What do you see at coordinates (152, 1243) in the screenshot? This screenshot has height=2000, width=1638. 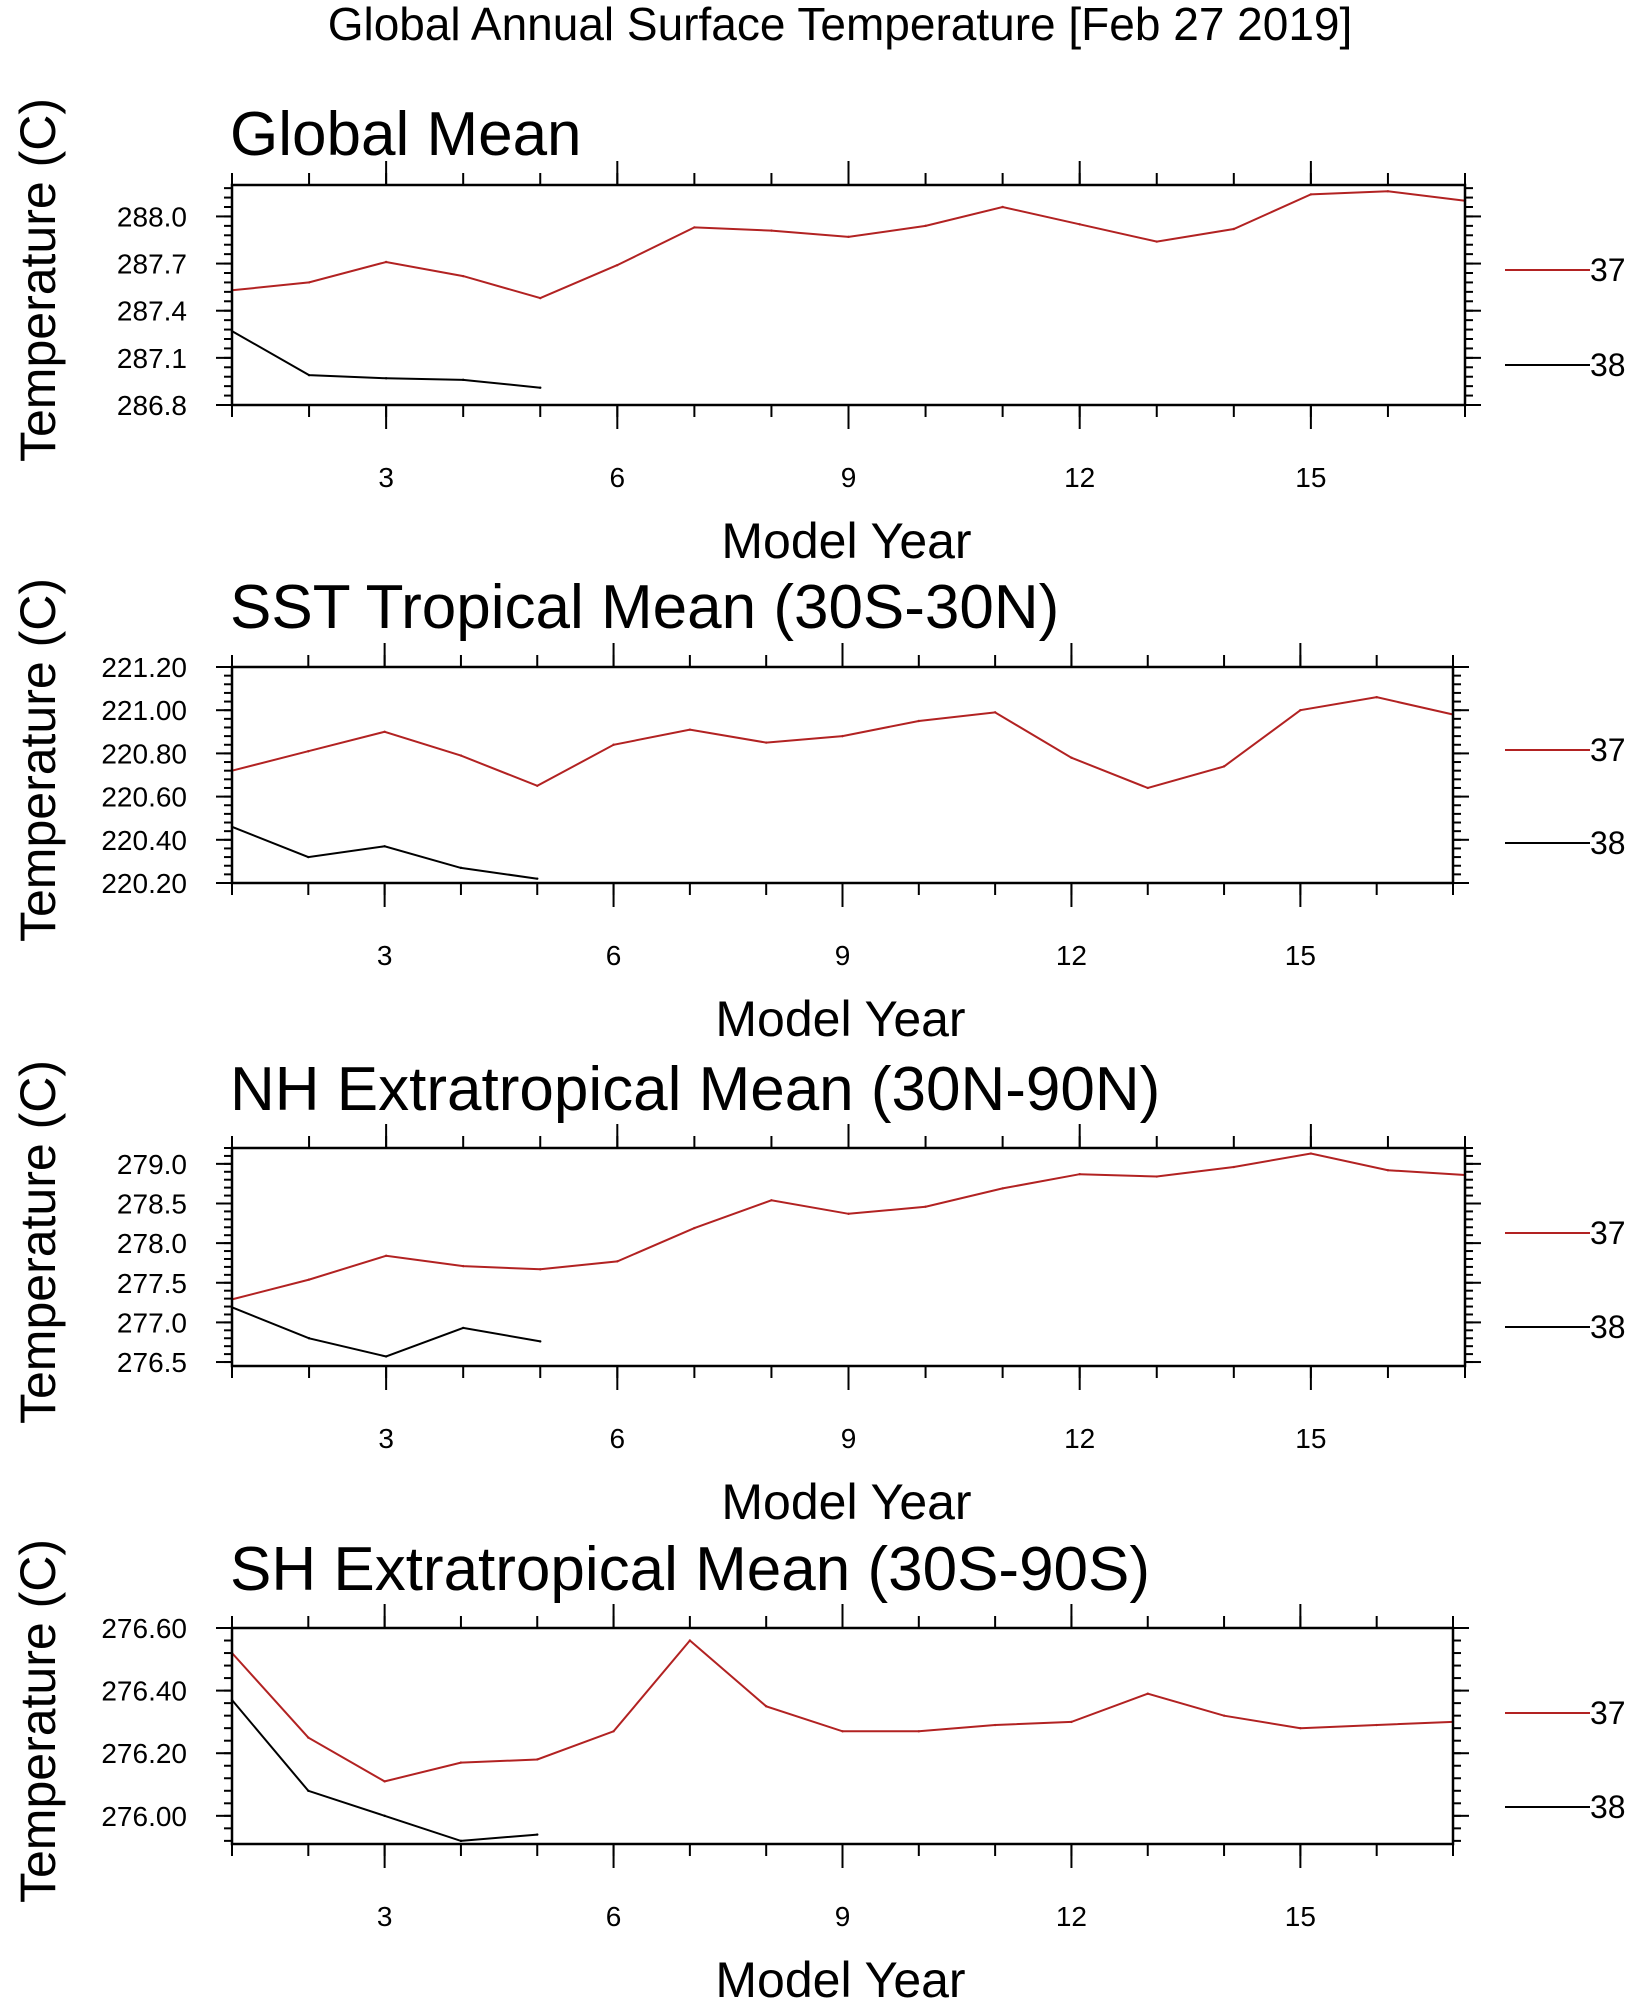 I see `y-tick-label: 278.0` at bounding box center [152, 1243].